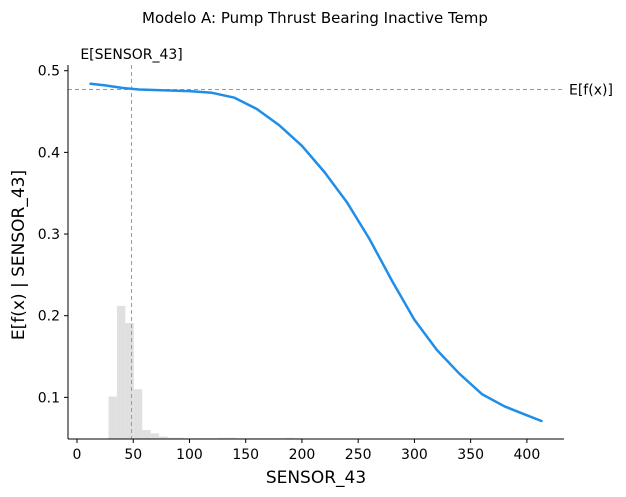  Describe the element at coordinates (49, 235) in the screenshot. I see `y-tick-label: 0.3` at that location.